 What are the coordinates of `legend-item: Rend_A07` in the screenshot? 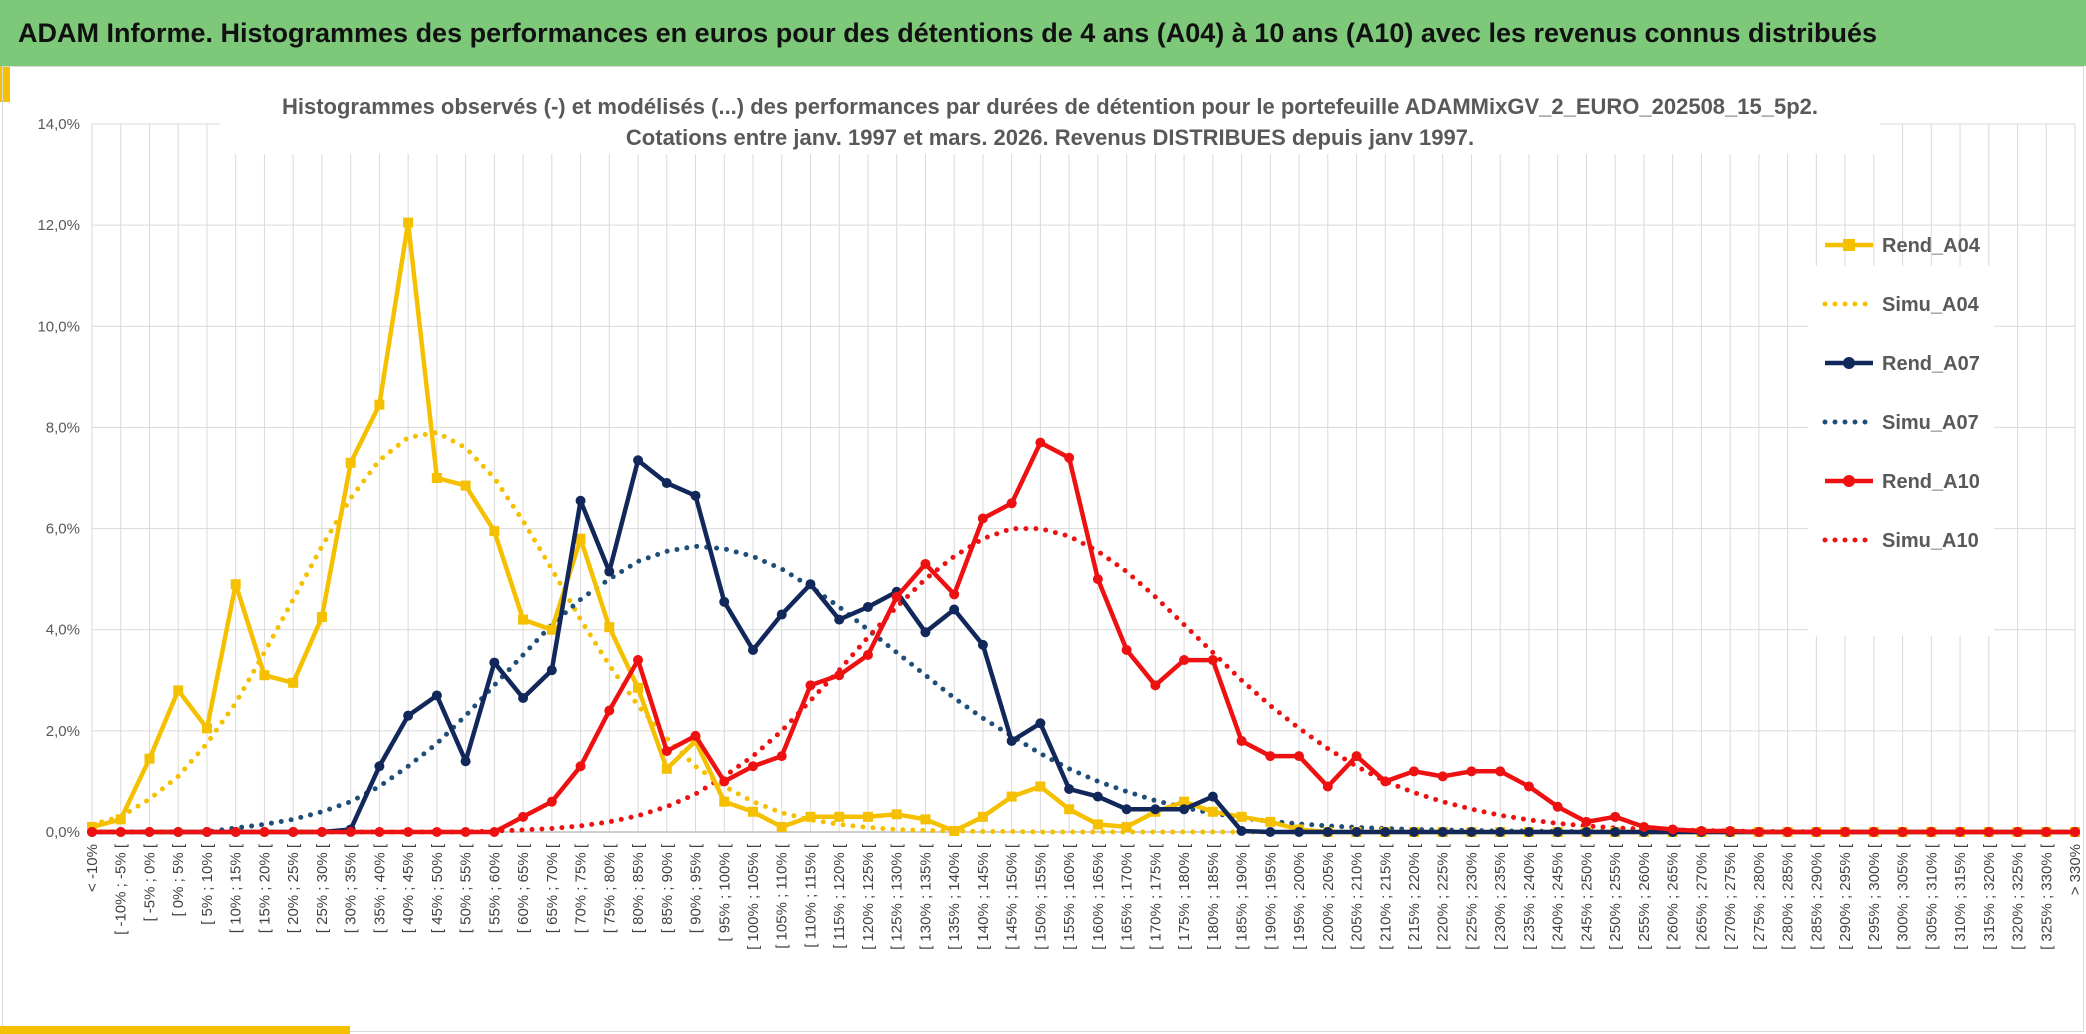 It's located at (1902, 364).